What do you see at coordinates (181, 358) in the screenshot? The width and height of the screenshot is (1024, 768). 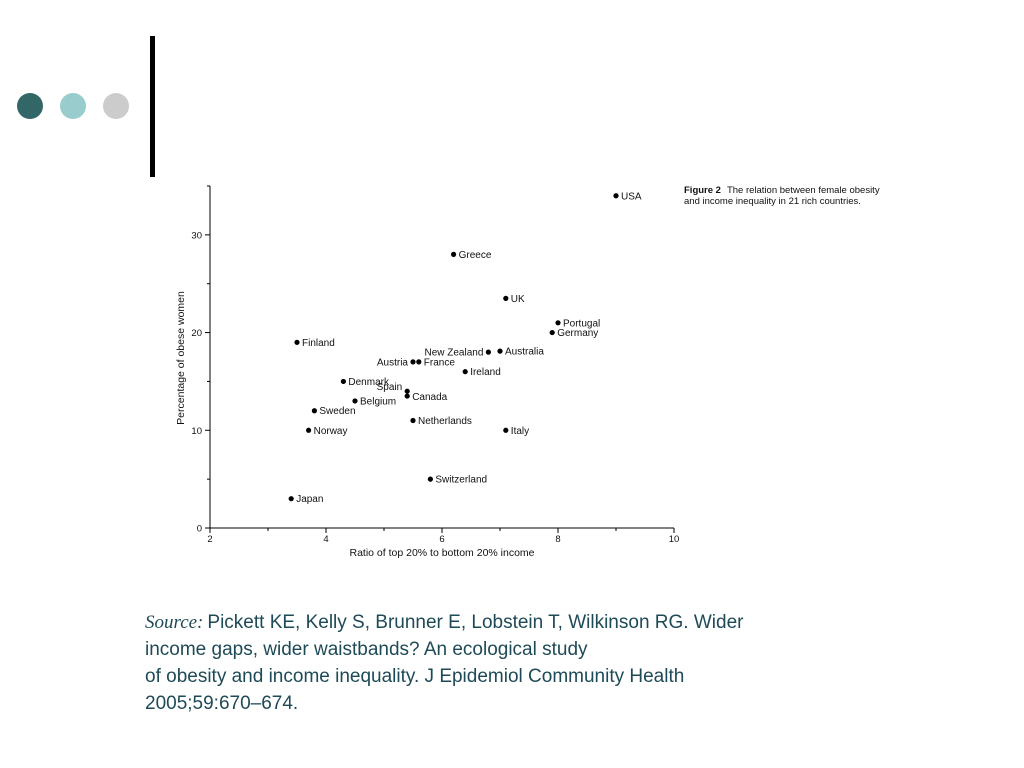 I see `y-axis-label: Percentage of obese women` at bounding box center [181, 358].